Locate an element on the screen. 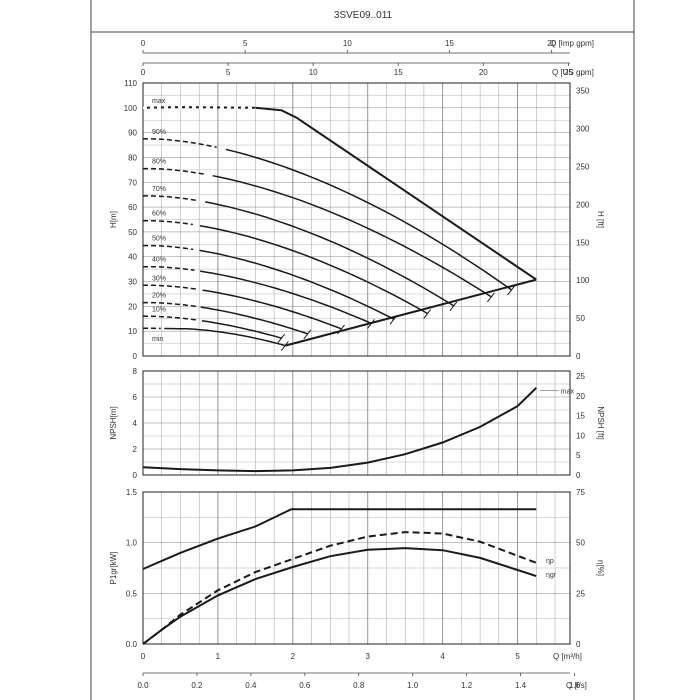 This screenshot has width=700, height=700. speed-label: 90% is located at coordinates (159, 132).